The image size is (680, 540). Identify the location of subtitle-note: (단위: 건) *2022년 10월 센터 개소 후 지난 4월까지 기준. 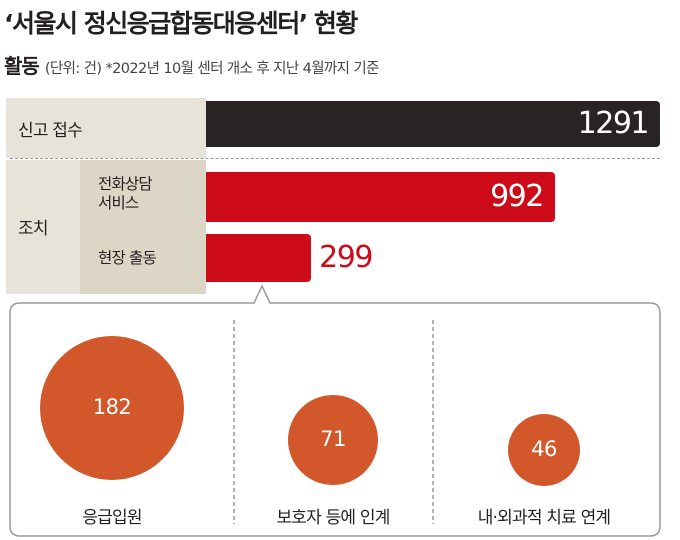
(212, 69).